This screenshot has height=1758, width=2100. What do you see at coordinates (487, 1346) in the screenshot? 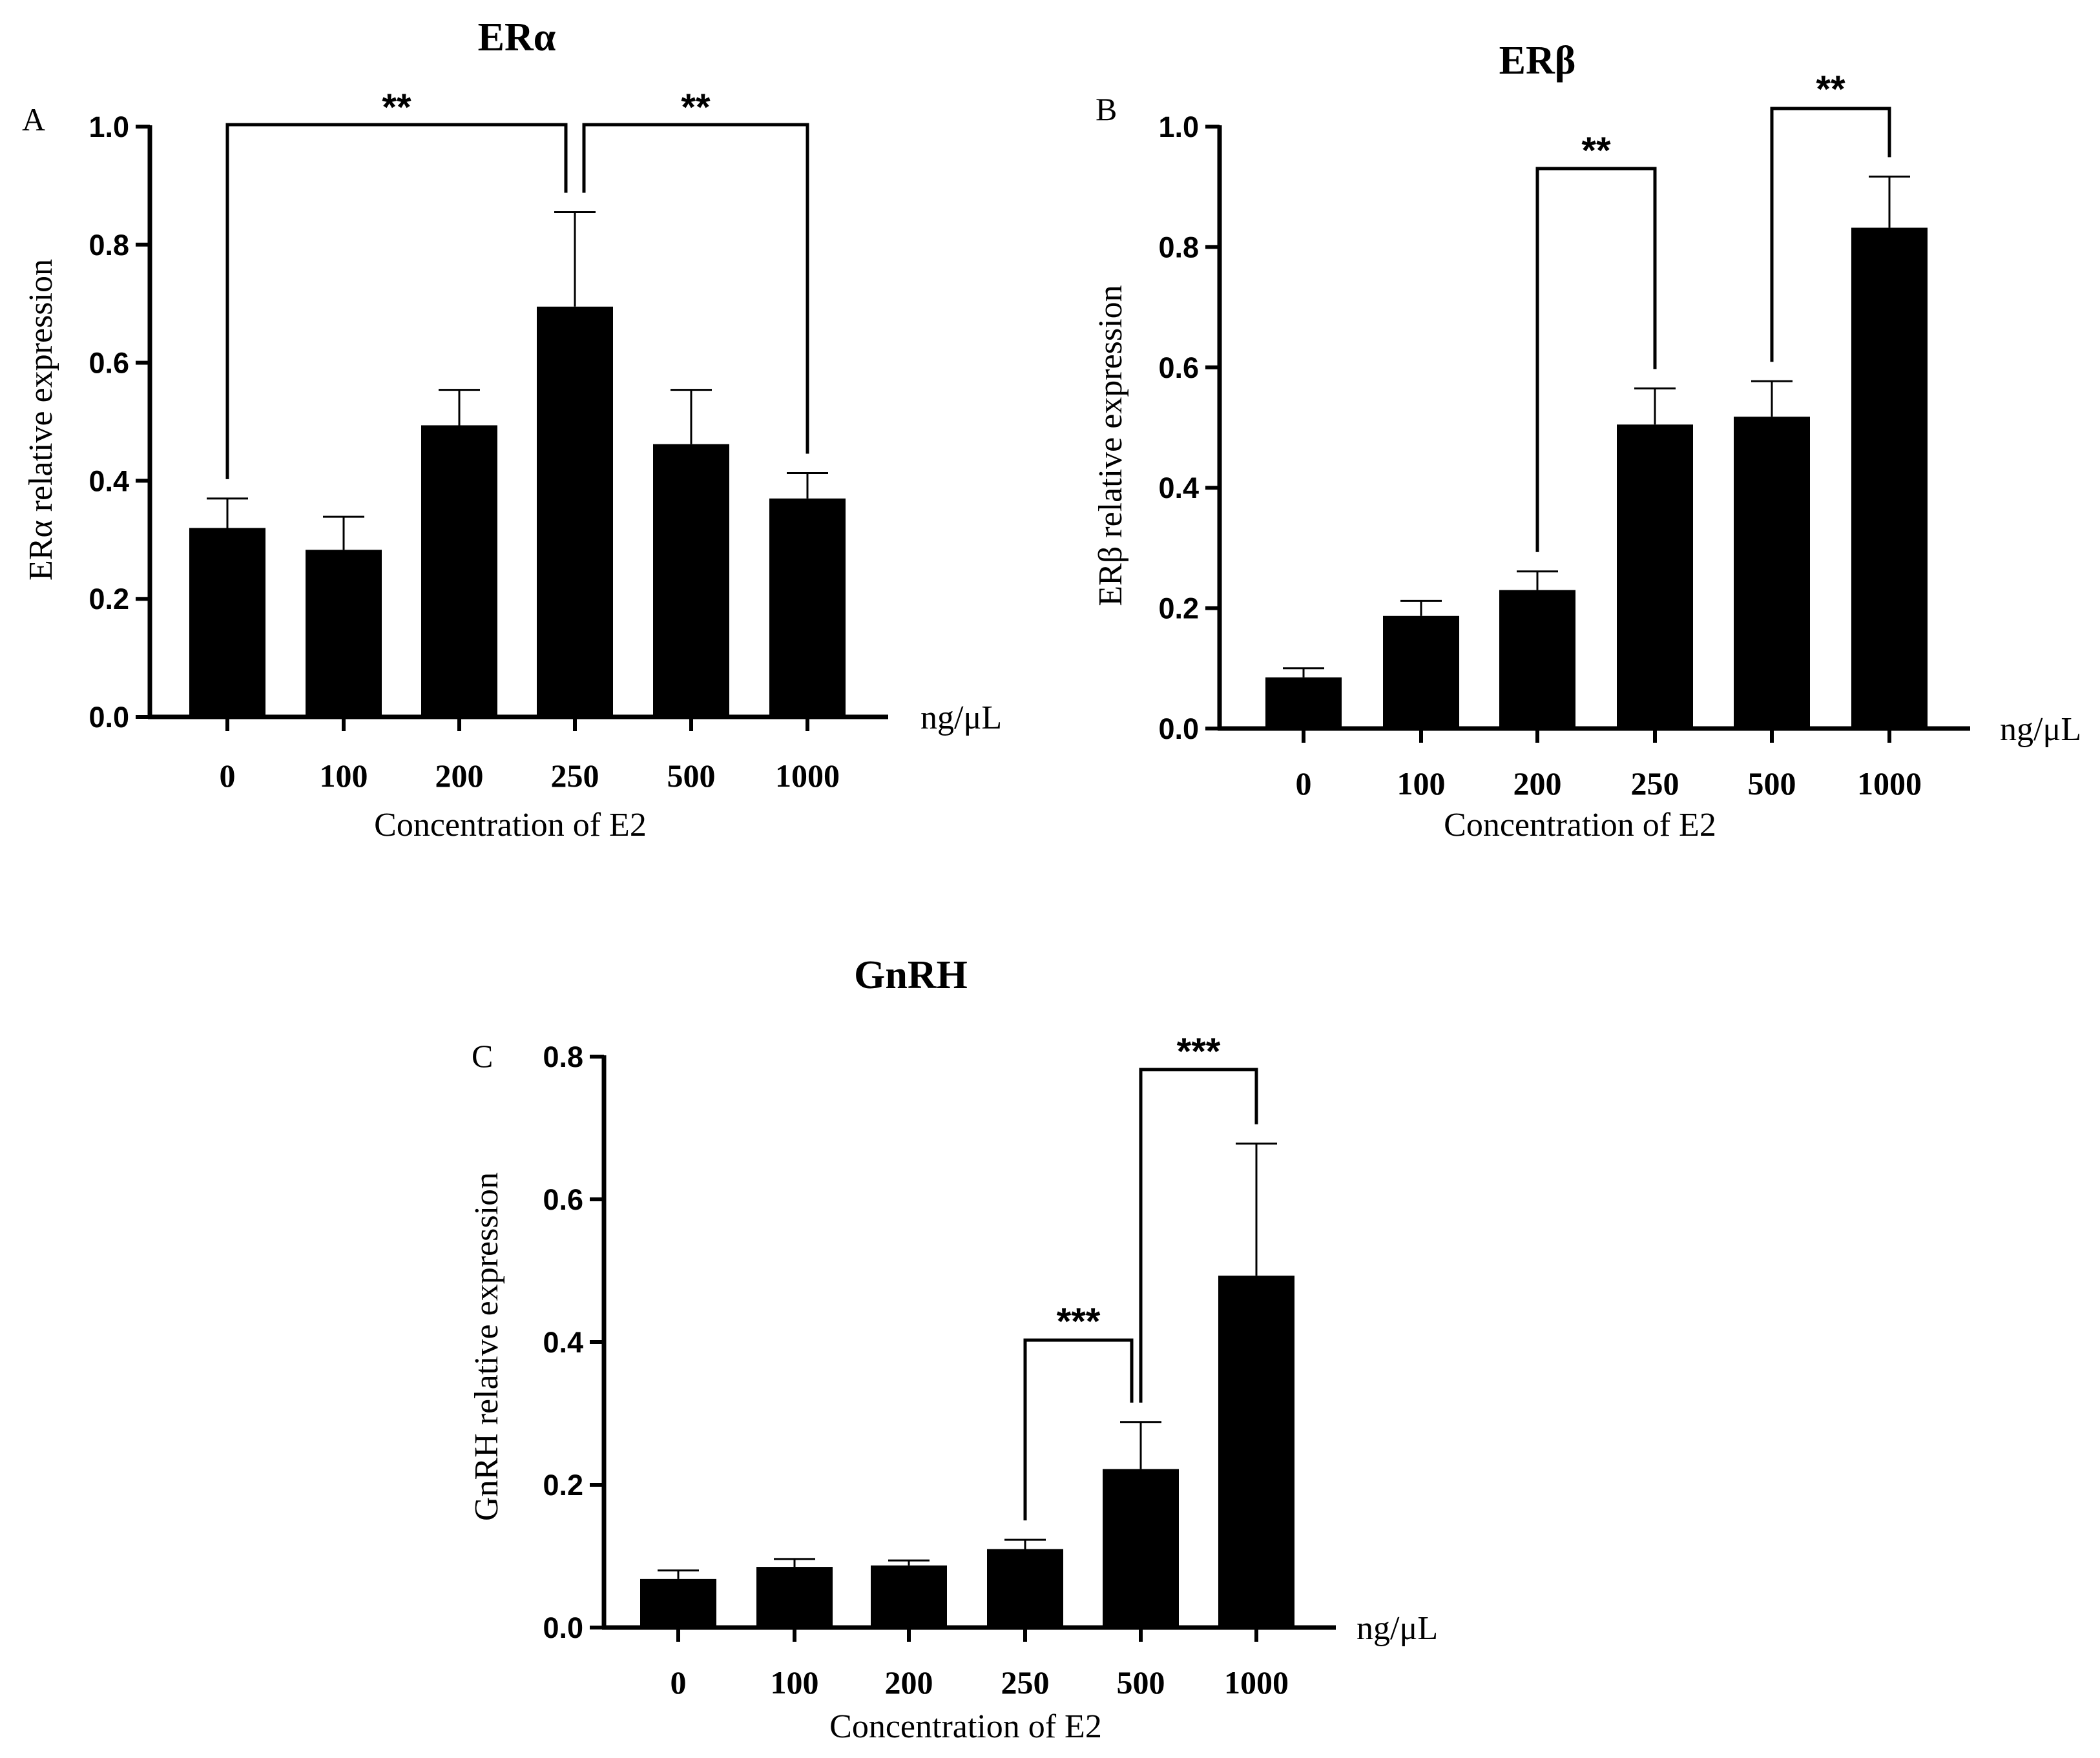
I see `y-axis-title: GnRH relative expression` at bounding box center [487, 1346].